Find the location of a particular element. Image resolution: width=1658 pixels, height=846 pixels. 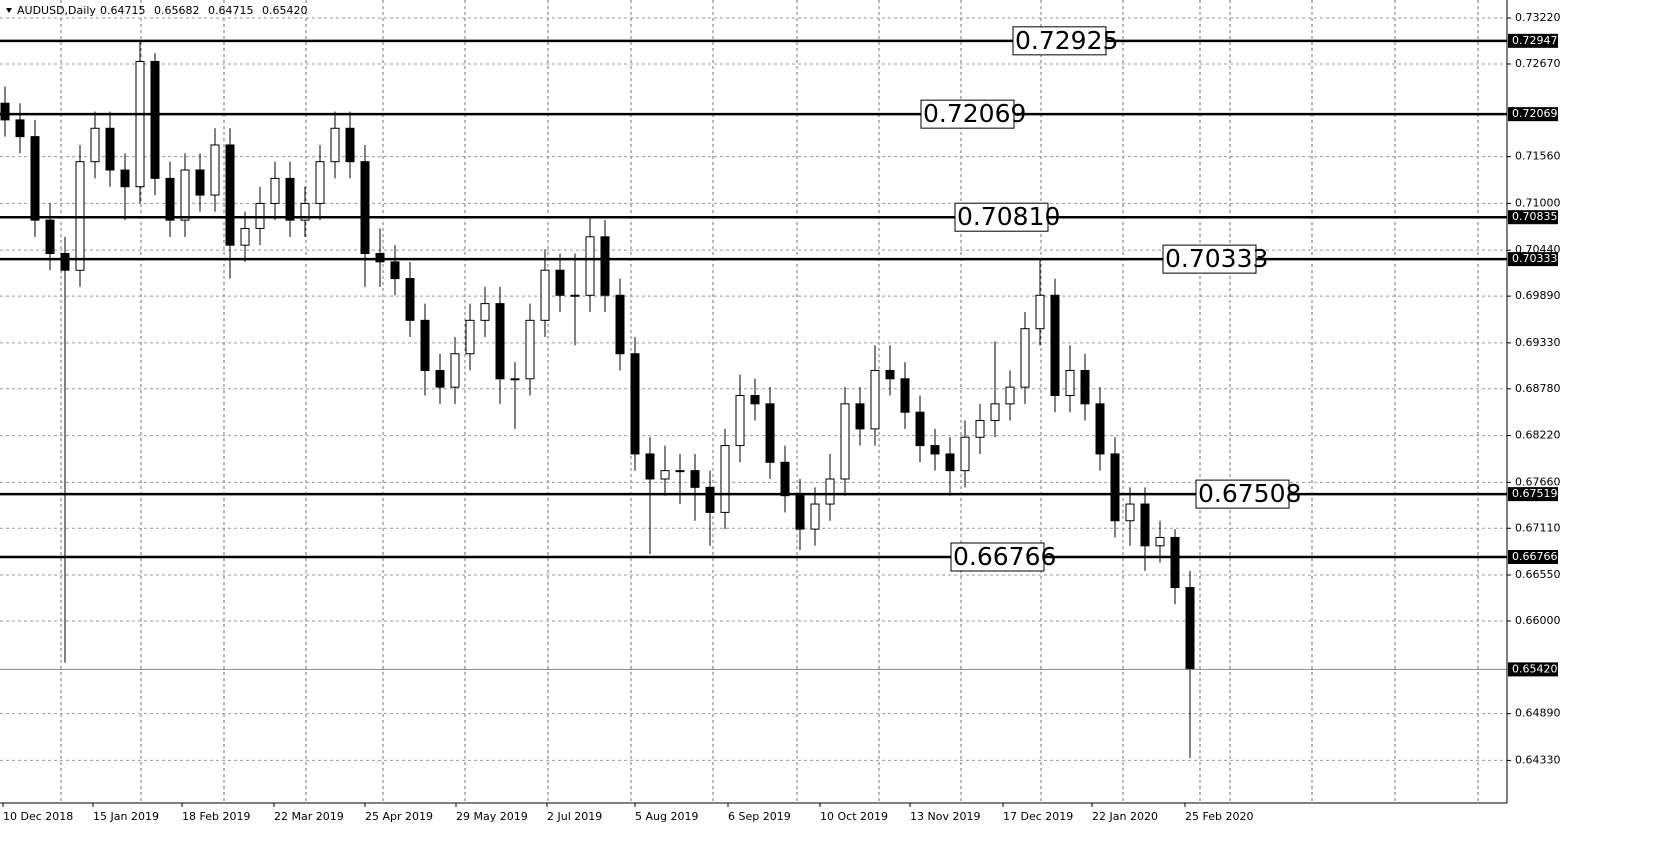

level-annotation: 0.70810 is located at coordinates (1008, 216).